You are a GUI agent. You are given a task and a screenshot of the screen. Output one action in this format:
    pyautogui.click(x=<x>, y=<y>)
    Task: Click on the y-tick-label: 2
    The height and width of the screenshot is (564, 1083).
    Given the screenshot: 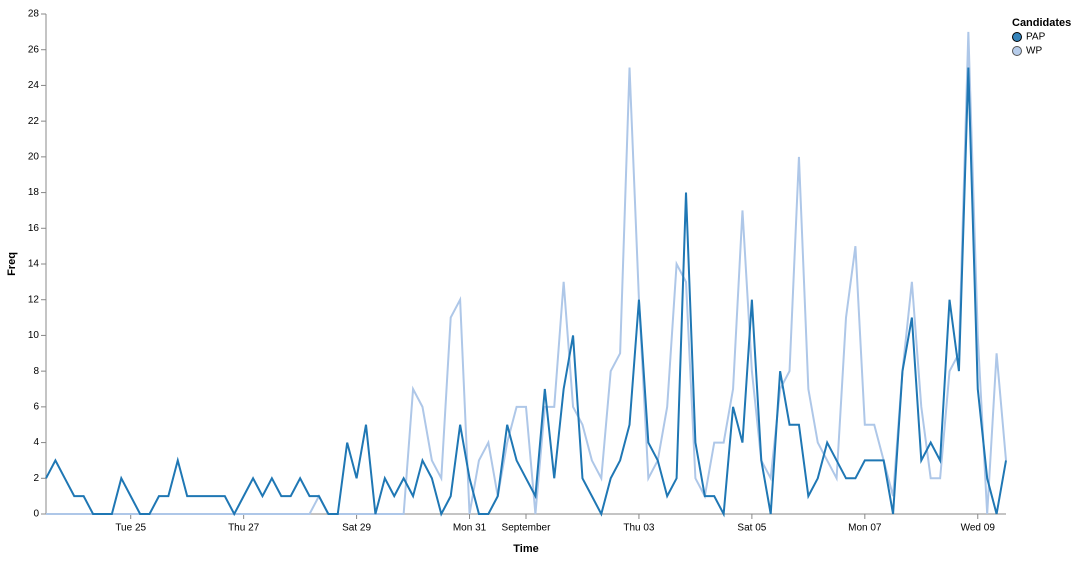 What is the action you would take?
    pyautogui.click(x=36, y=478)
    